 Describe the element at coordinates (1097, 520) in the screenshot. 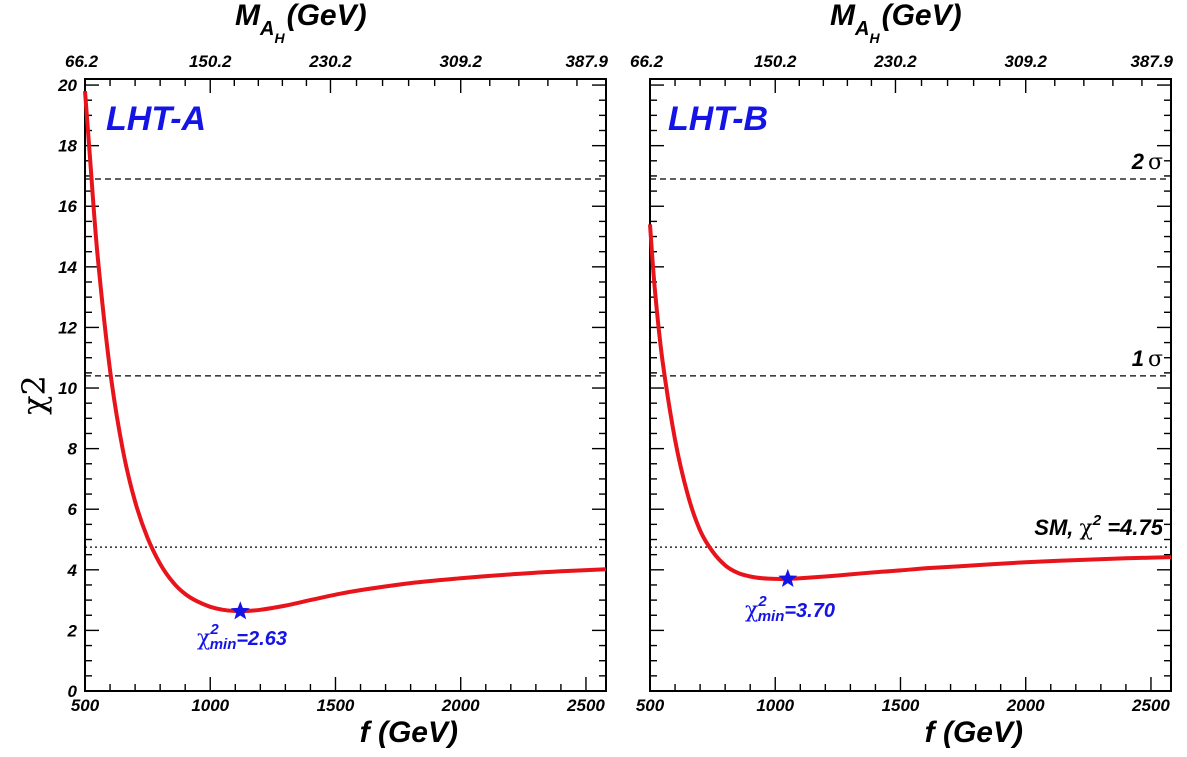

I see `sm-chi-sup: 2` at that location.